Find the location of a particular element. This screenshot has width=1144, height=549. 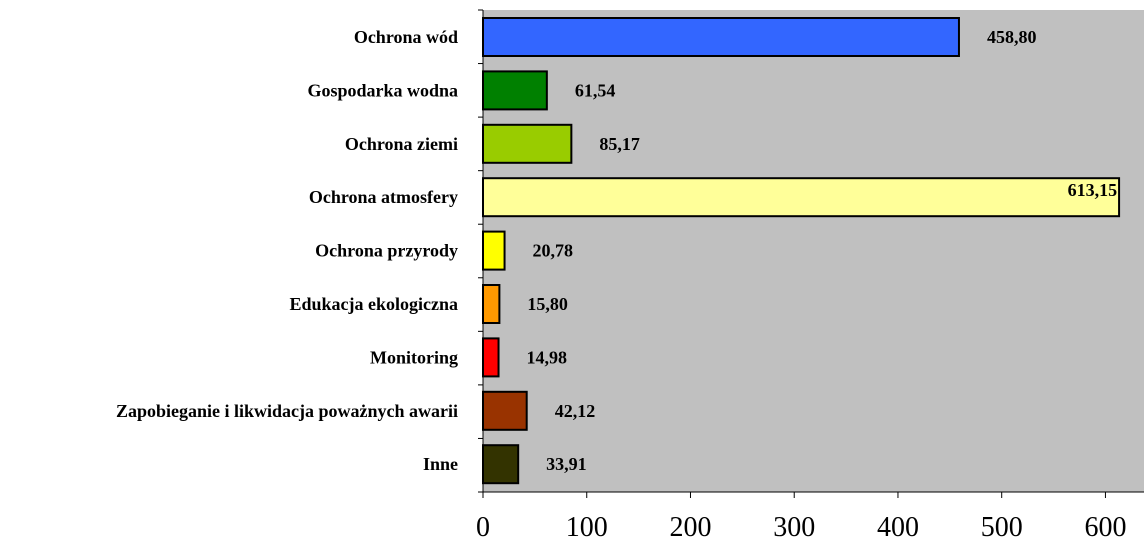

x-tick-label: 200 is located at coordinates (690, 527).